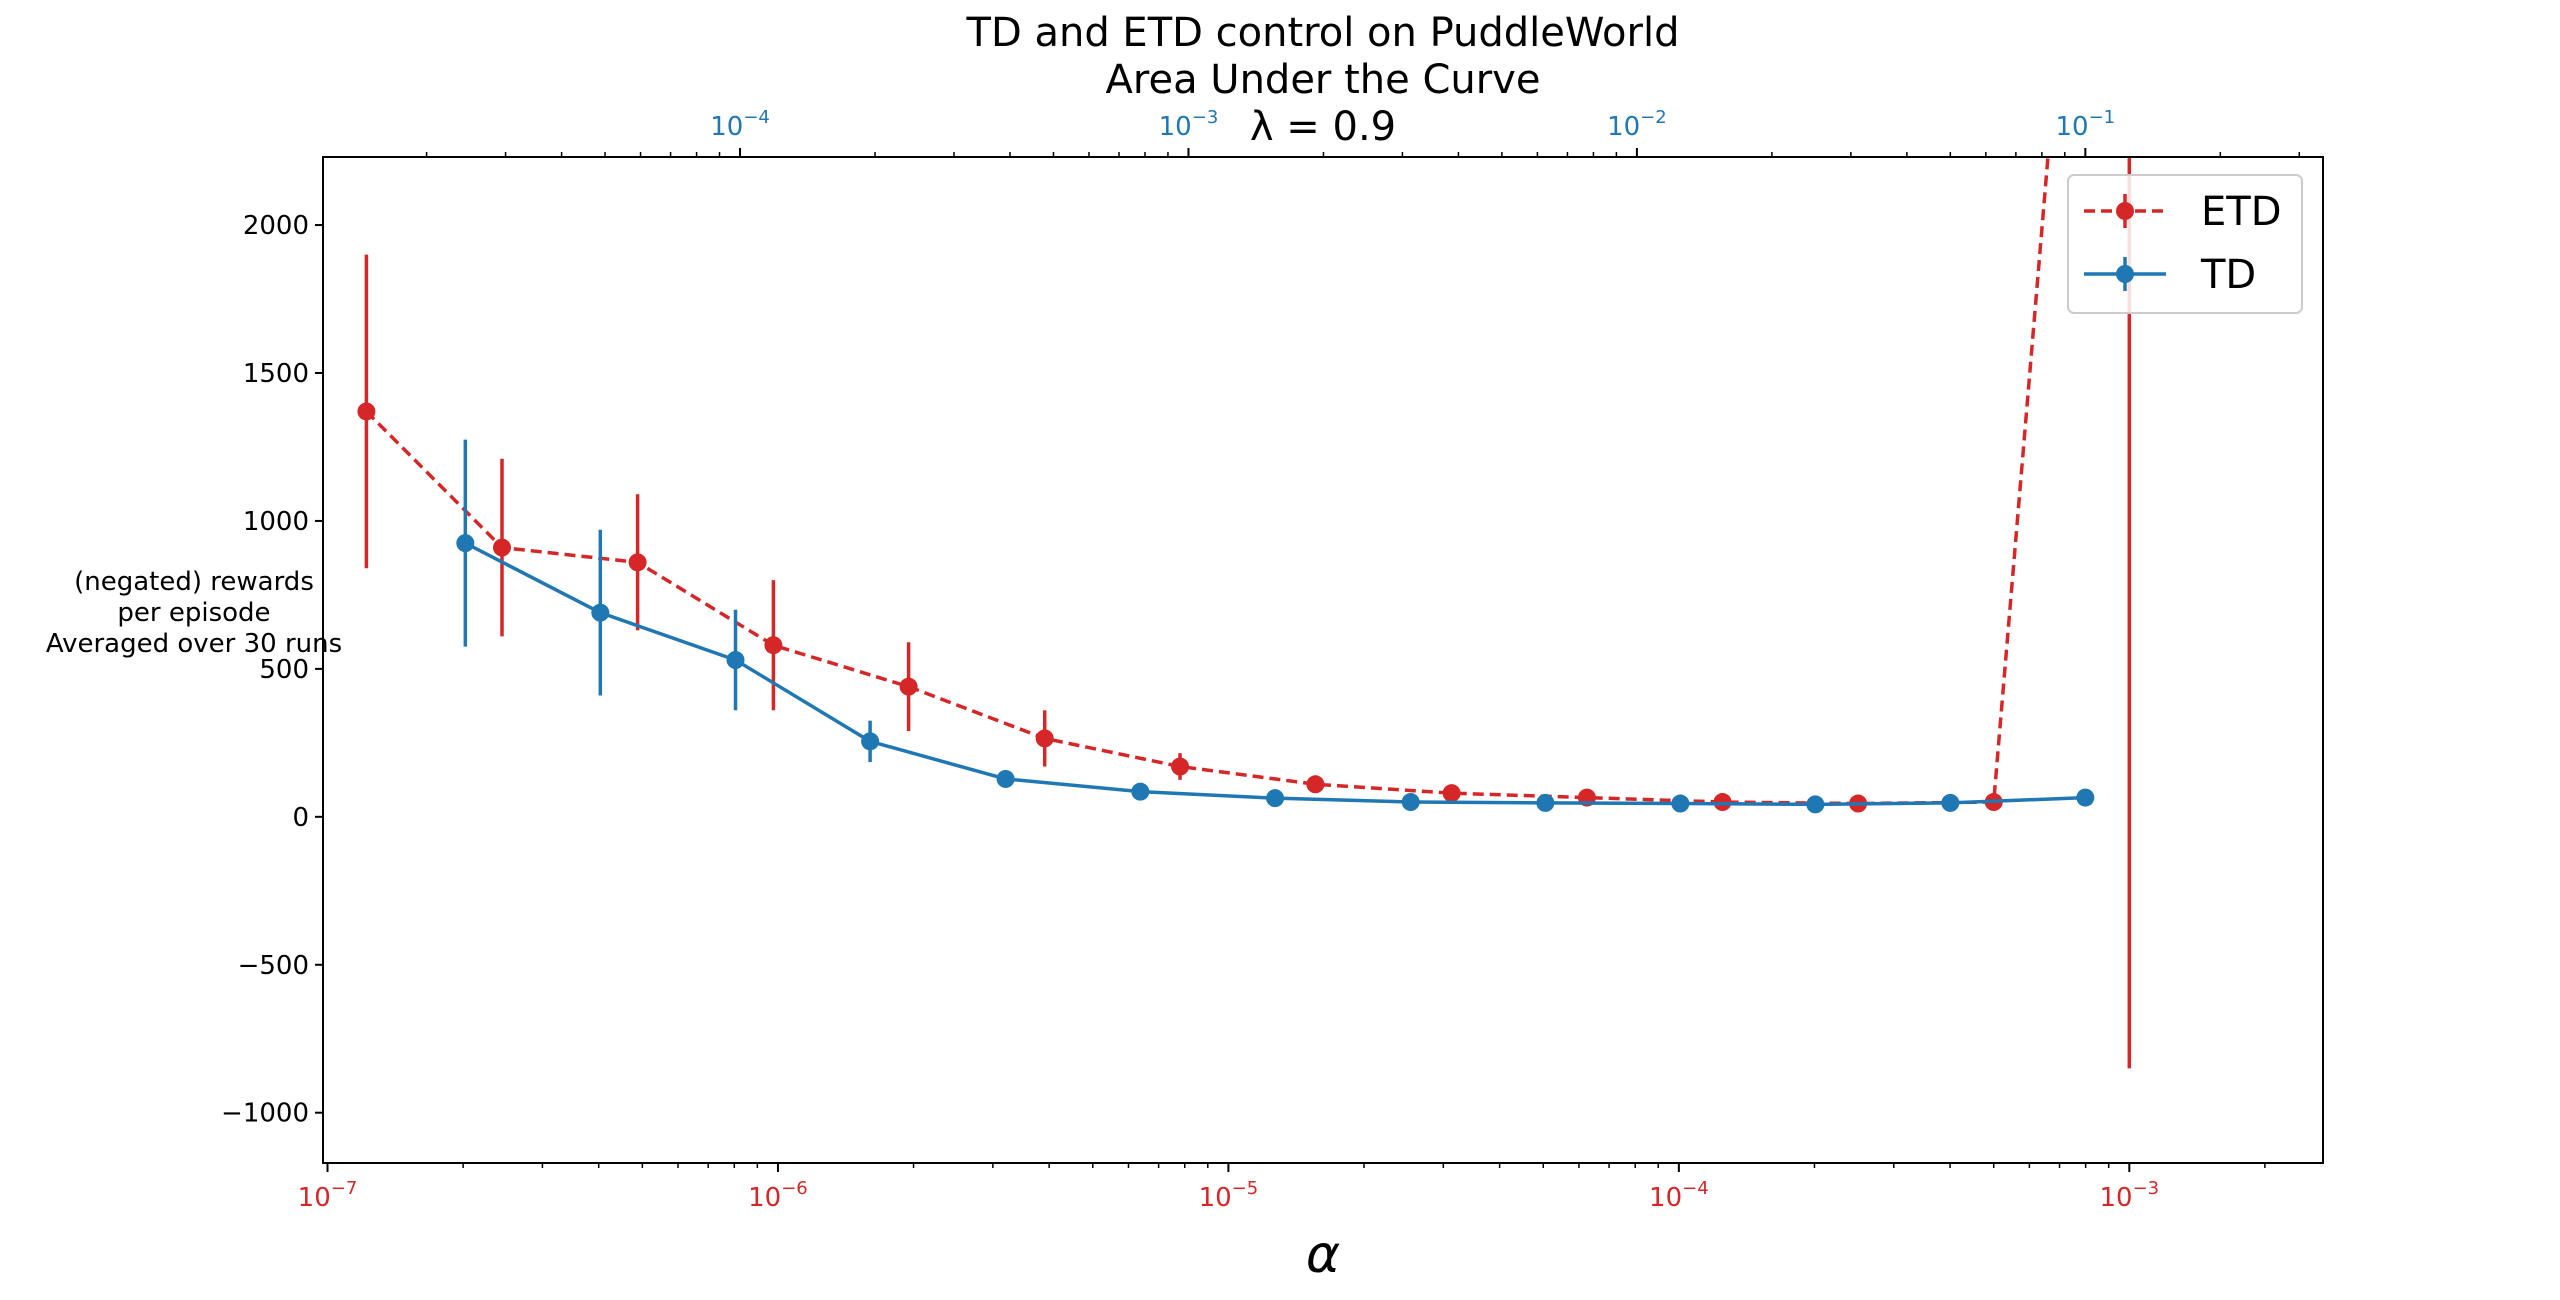 The width and height of the screenshot is (2560, 1300). What do you see at coordinates (2241, 212) in the screenshot?
I see `legend-etd-label: ETD` at bounding box center [2241, 212].